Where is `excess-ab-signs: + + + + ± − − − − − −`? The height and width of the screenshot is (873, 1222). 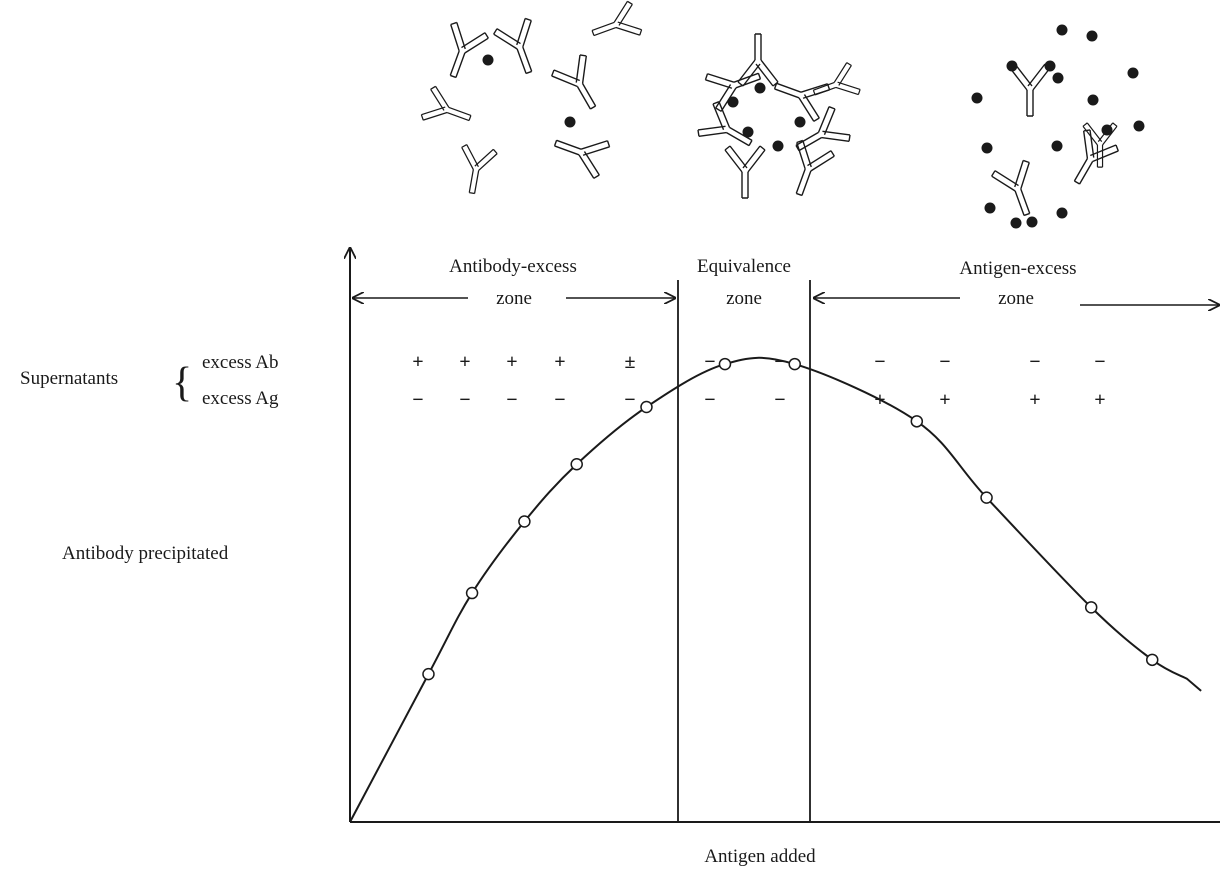
excess-ab-signs: + + + + ± − − − − − − is located at coordinates (758, 362).